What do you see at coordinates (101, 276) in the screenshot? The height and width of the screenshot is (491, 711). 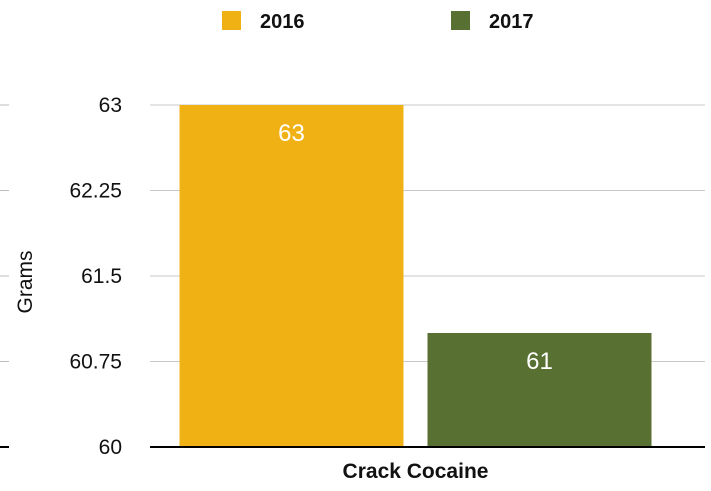 I see `y-tick-label: 61.5` at bounding box center [101, 276].